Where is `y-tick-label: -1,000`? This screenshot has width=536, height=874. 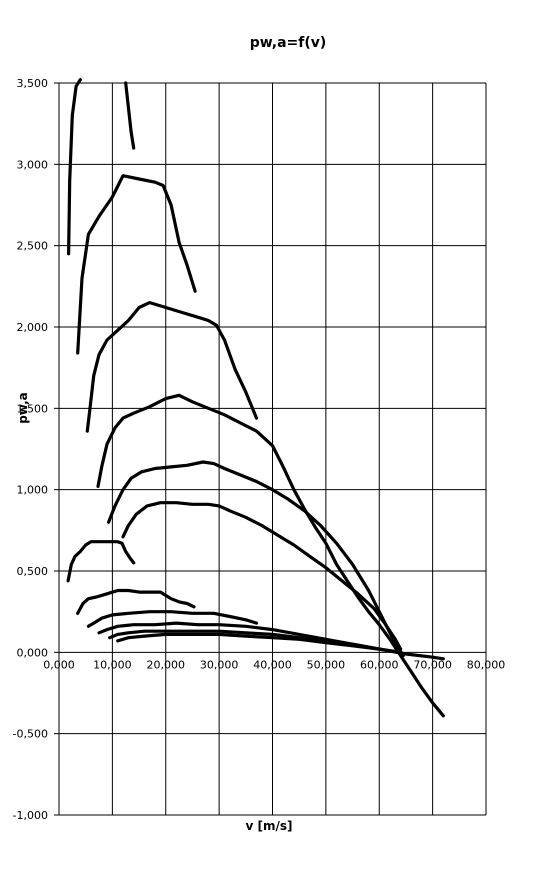
y-tick-label: -1,000 is located at coordinates (30, 815).